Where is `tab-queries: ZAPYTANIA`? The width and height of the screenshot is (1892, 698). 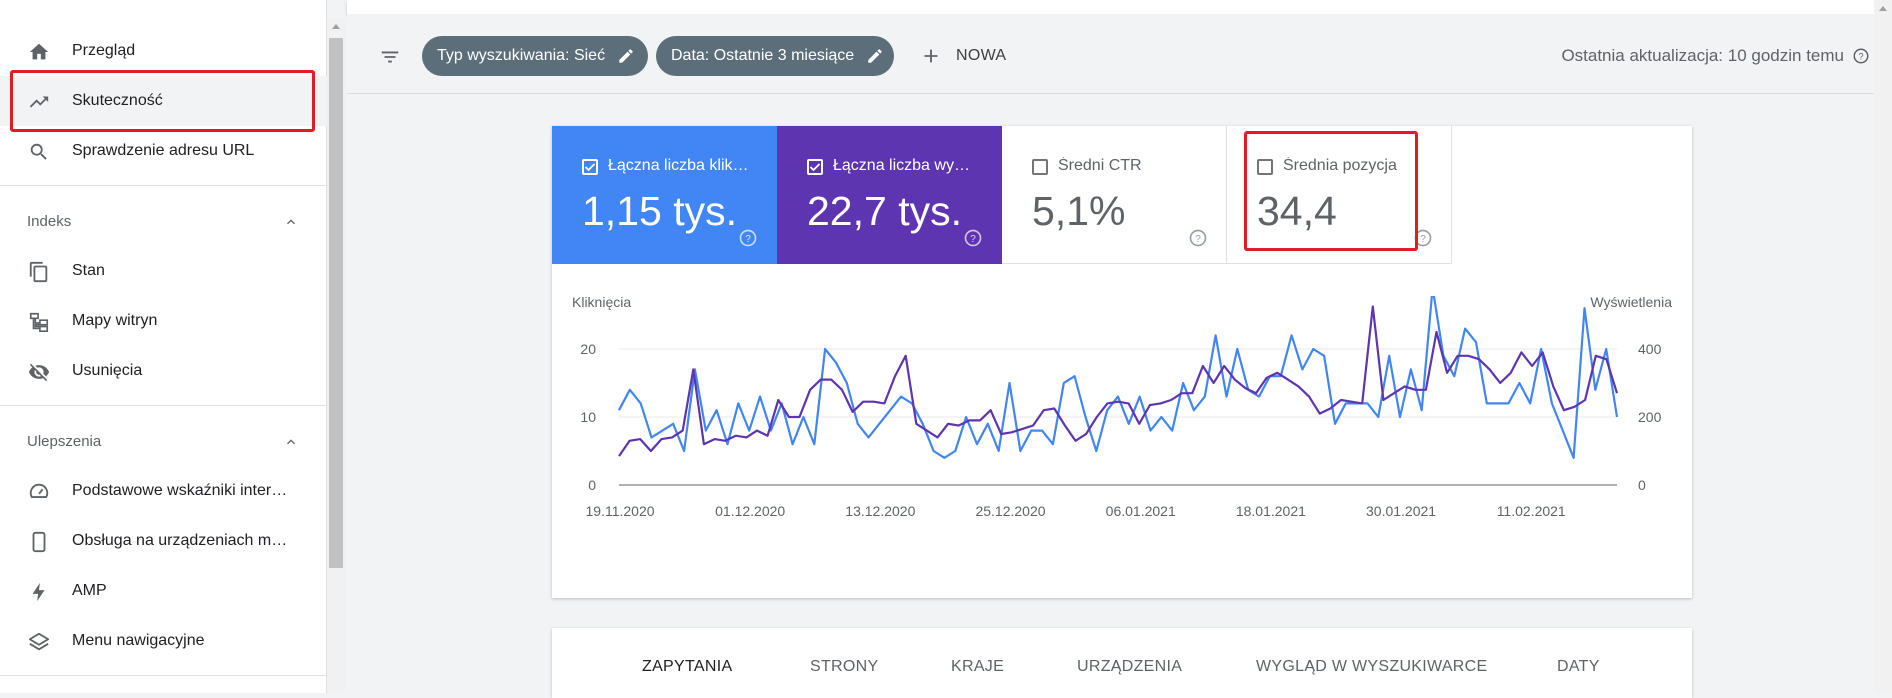
tab-queries: ZAPYTANIA is located at coordinates (687, 666).